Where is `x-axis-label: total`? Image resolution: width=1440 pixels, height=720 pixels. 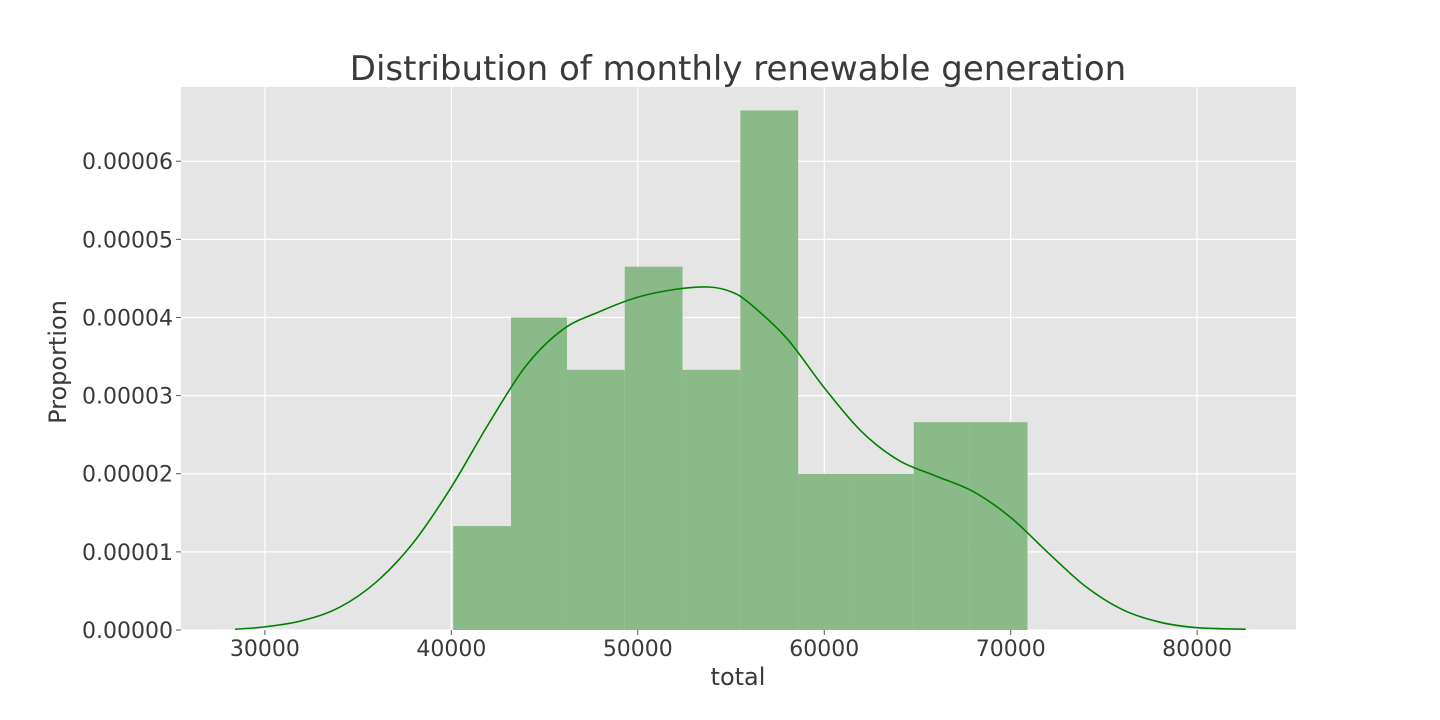
x-axis-label: total is located at coordinates (738, 677).